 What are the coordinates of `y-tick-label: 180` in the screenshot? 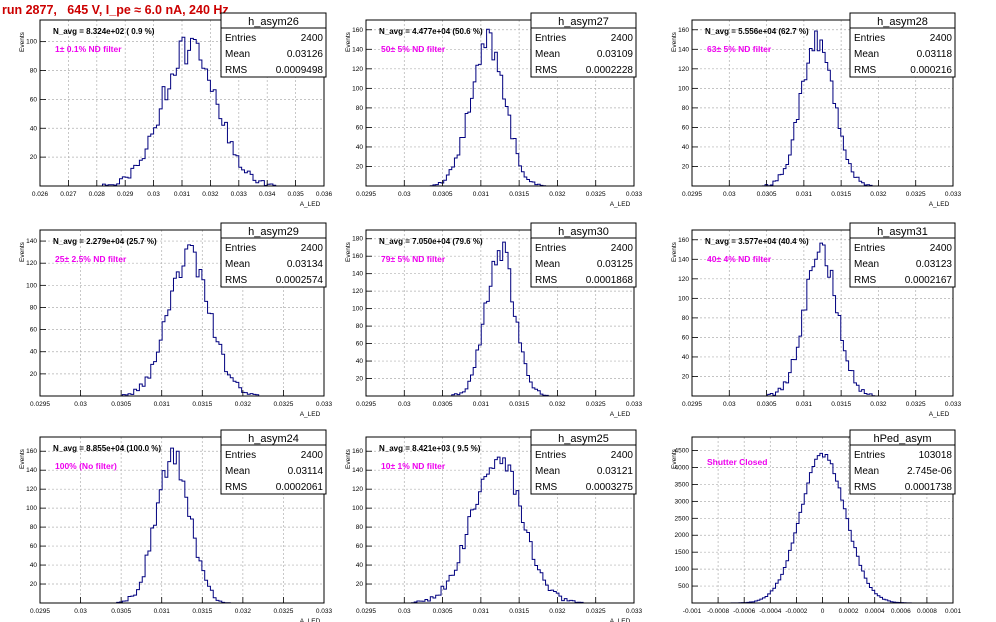 It's located at (357, 239).